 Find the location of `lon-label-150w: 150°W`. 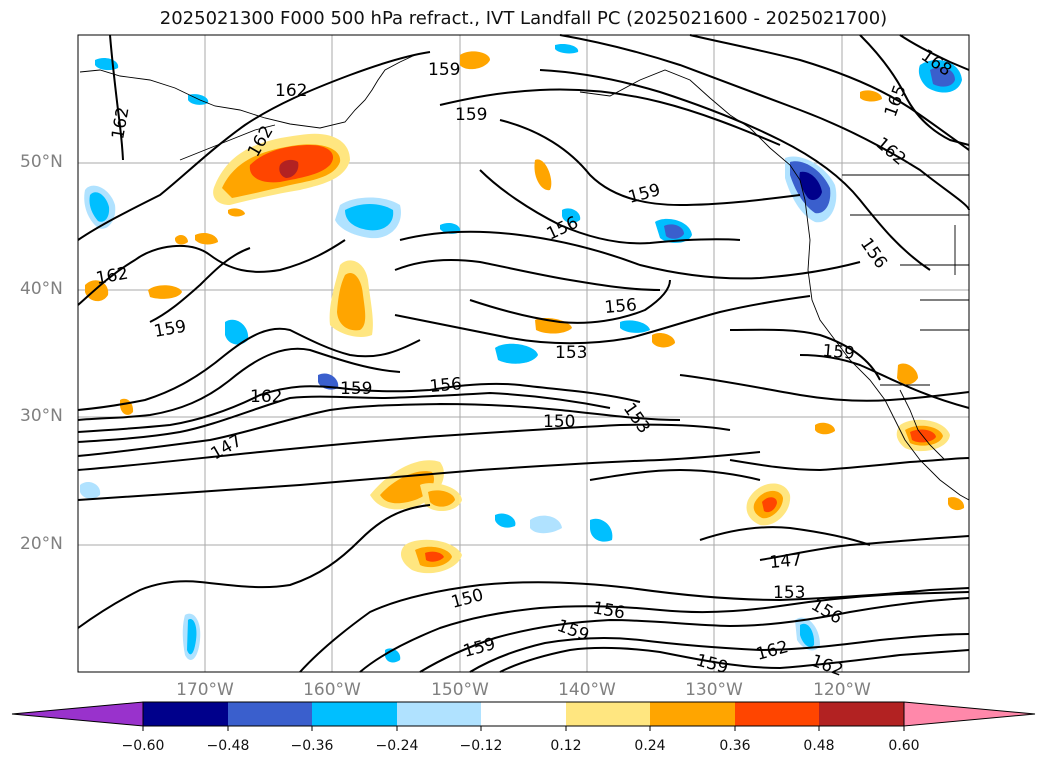

lon-label-150w: 150°W is located at coordinates (460, 690).